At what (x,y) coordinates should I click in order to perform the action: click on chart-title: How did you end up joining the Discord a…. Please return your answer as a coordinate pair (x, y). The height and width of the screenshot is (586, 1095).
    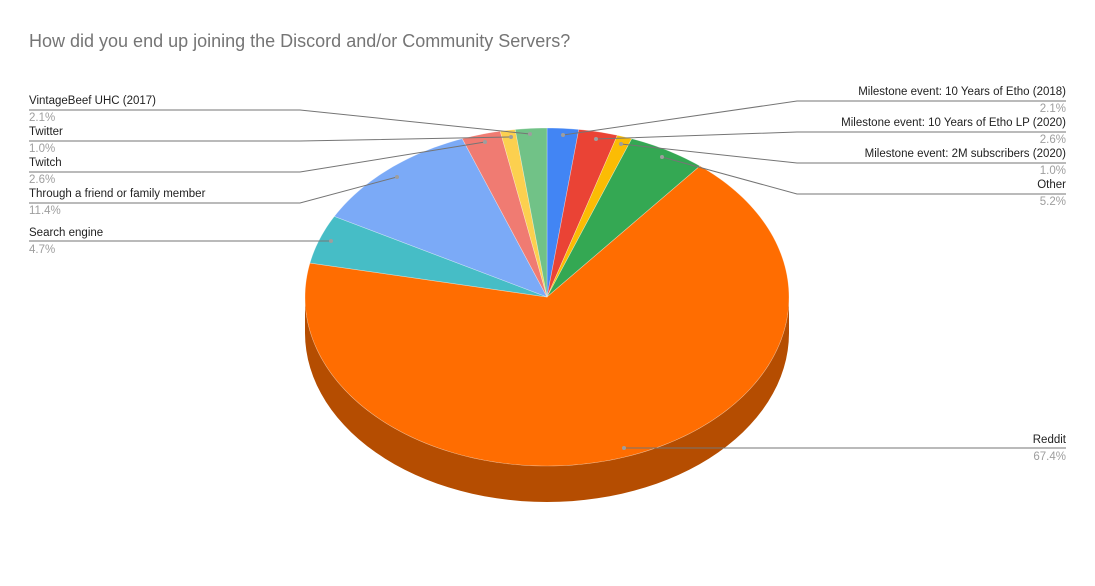
    Looking at the image, I should click on (300, 41).